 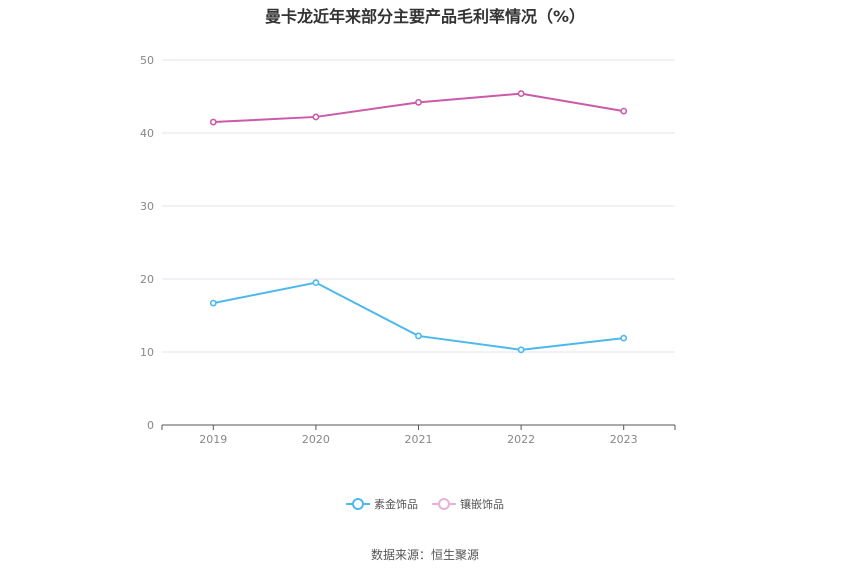 What do you see at coordinates (150, 425) in the screenshot?
I see `y-tick-label: 0` at bounding box center [150, 425].